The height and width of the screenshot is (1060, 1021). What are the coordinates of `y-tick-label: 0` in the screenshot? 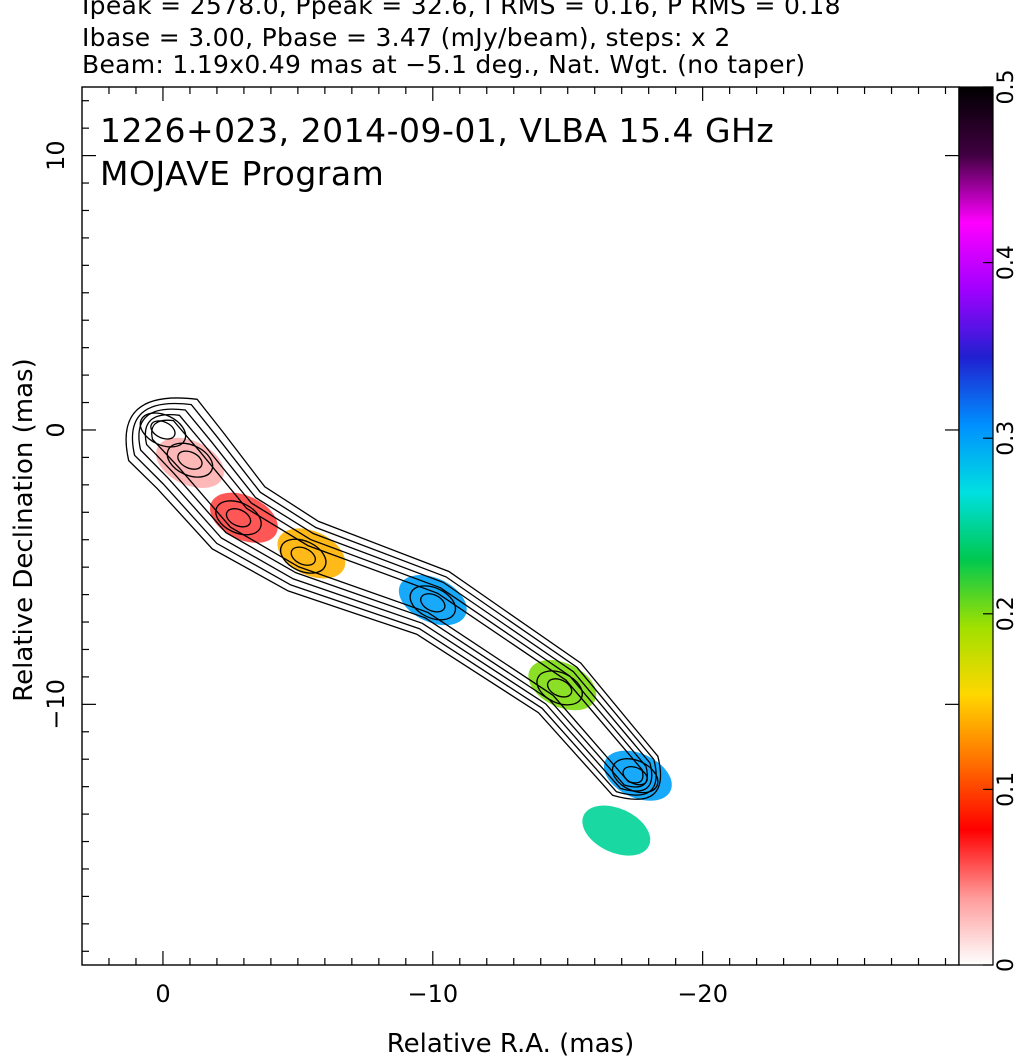 It's located at (56, 429).